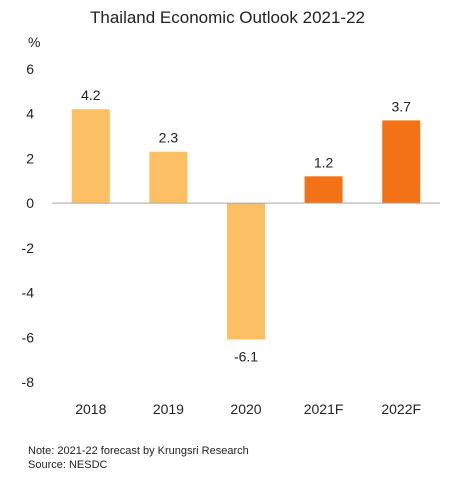 This screenshot has width=455, height=483. I want to click on y-tick-label: -4, so click(28, 293).